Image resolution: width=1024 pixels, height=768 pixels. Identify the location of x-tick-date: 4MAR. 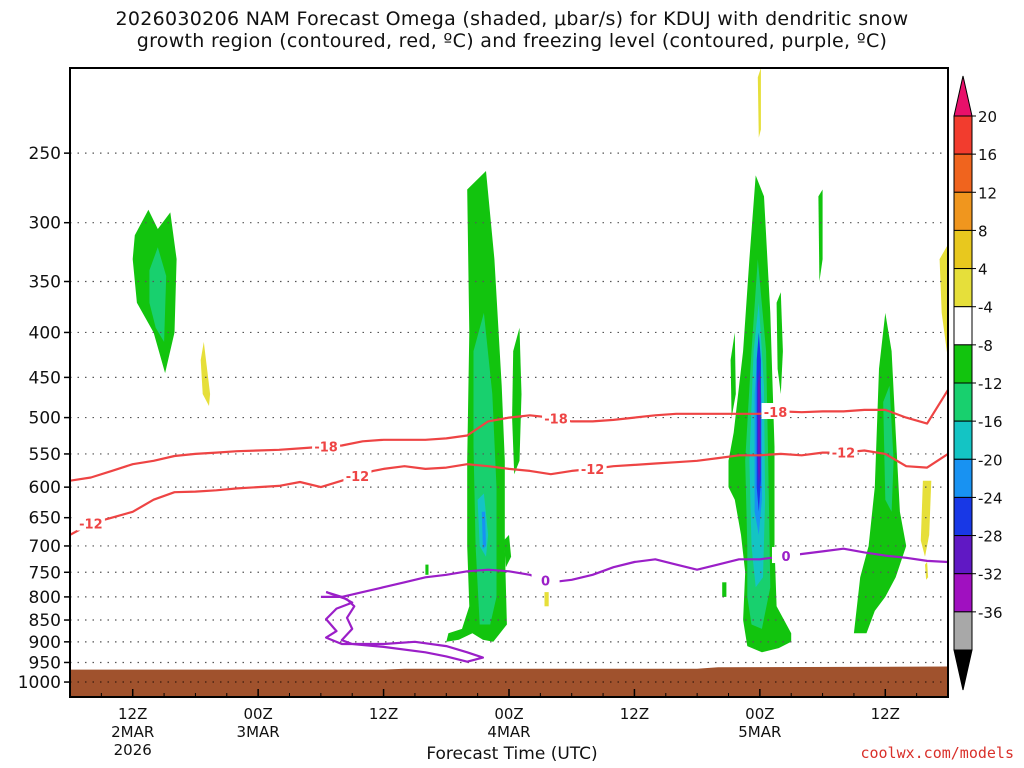
(508, 732).